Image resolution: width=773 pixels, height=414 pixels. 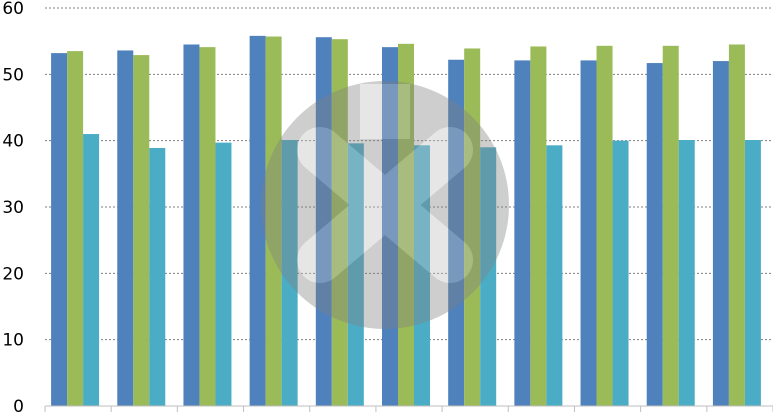 What do you see at coordinates (13, 341) in the screenshot?
I see `y-tick-label: 10` at bounding box center [13, 341].